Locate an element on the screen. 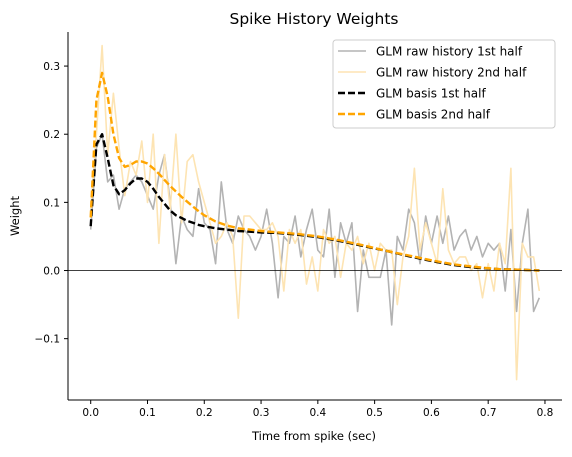 This screenshot has height=457, width=572. y-axis-ticks: −0.1 0.0 0.1 0.2 0.3 is located at coordinates (51, 203).